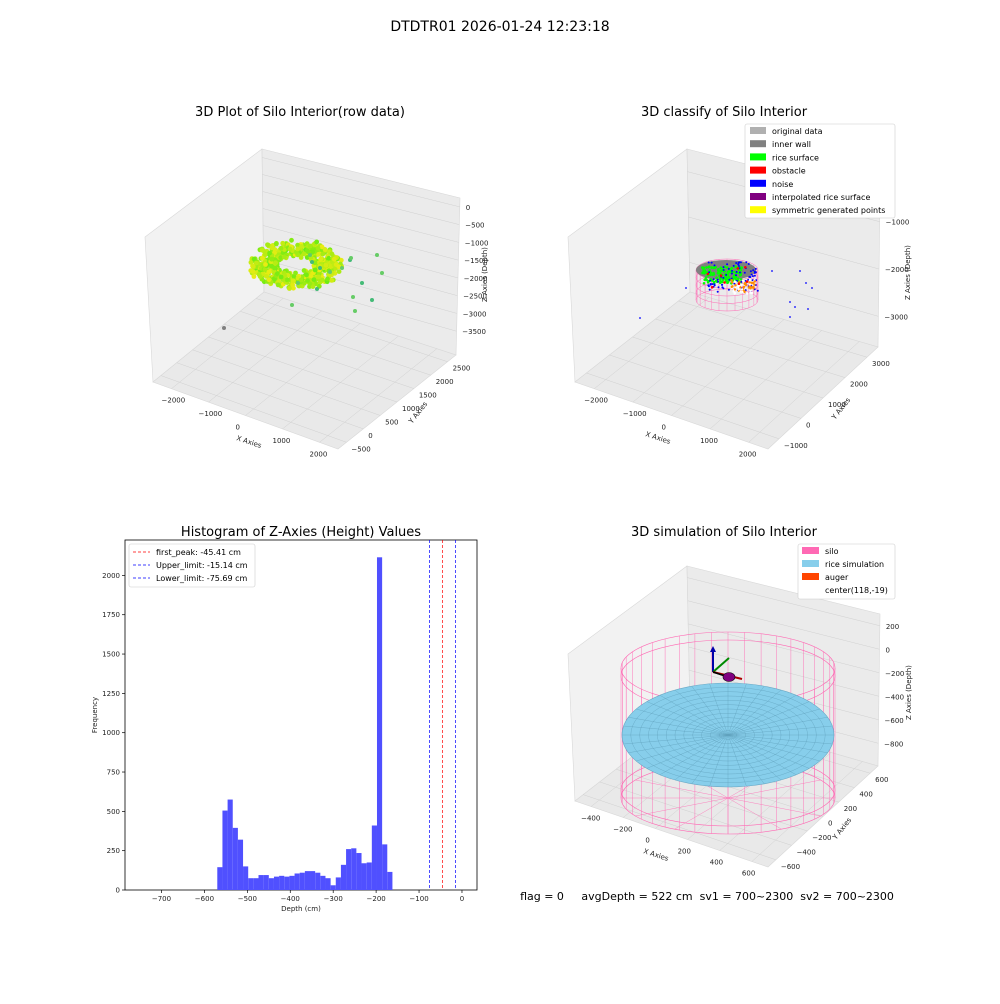 This screenshot has width=1000, height=1004. Describe the element at coordinates (474, 226) in the screenshot. I see `z-tick-label: −500` at that location.